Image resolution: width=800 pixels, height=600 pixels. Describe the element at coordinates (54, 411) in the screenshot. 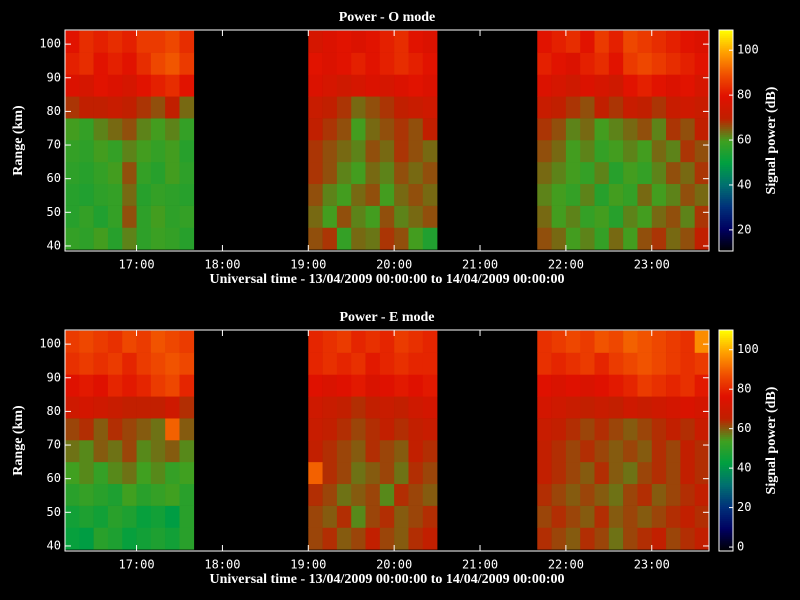

I see `y-tick-label: 80` at that location.